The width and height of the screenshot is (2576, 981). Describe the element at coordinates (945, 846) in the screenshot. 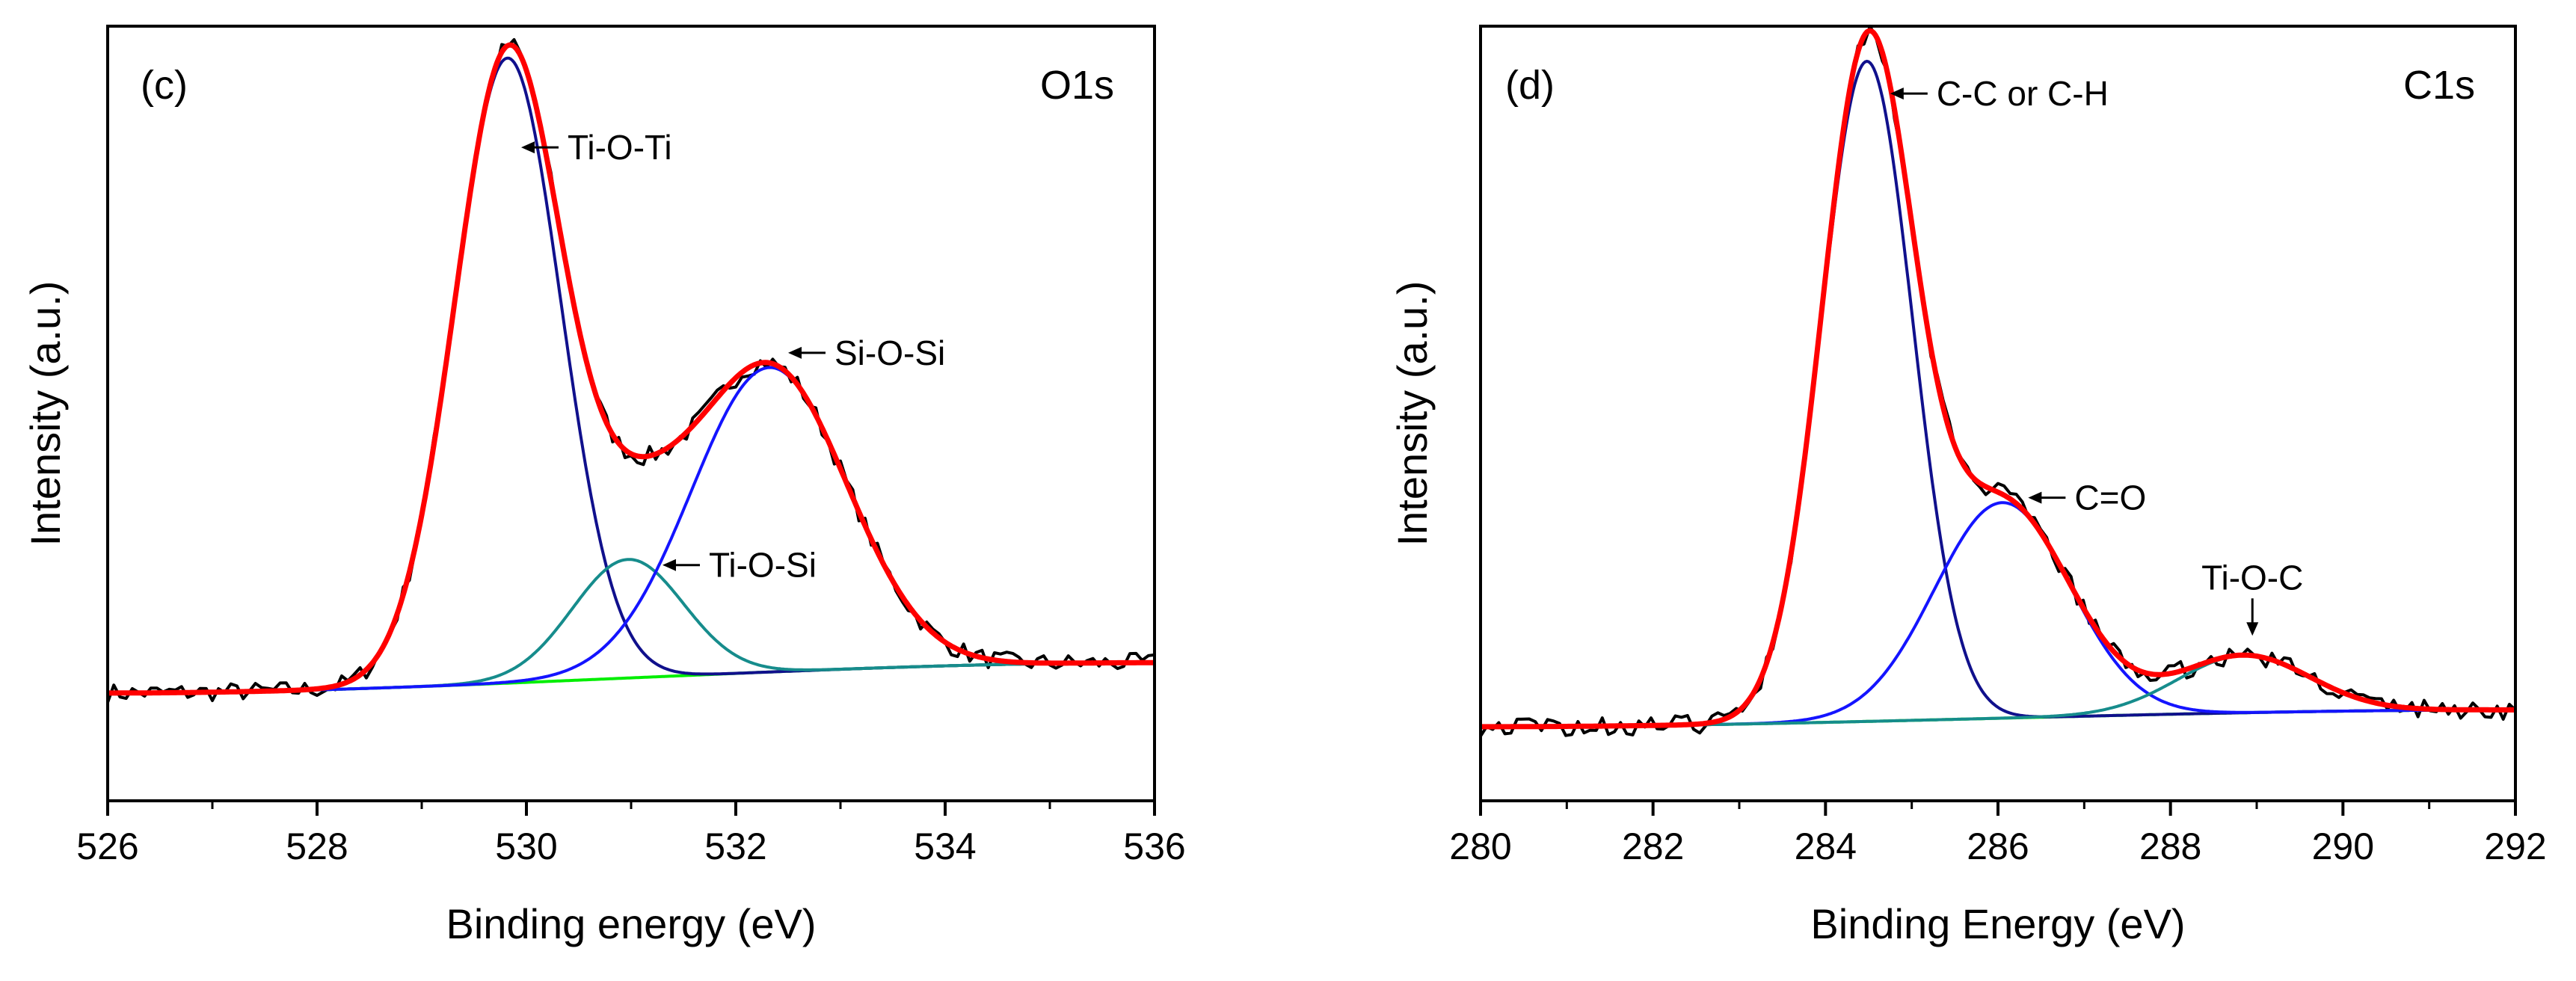

I see `x-tick-label: 534` at that location.